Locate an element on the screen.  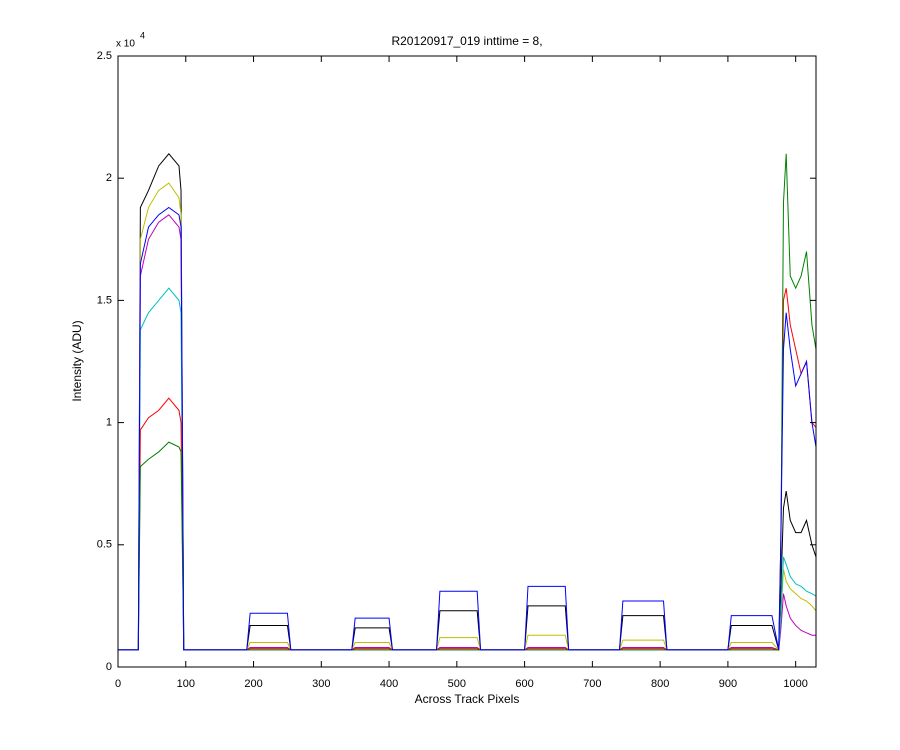
chart-title: R20120917_019 inttime = 8, is located at coordinates (466, 41).